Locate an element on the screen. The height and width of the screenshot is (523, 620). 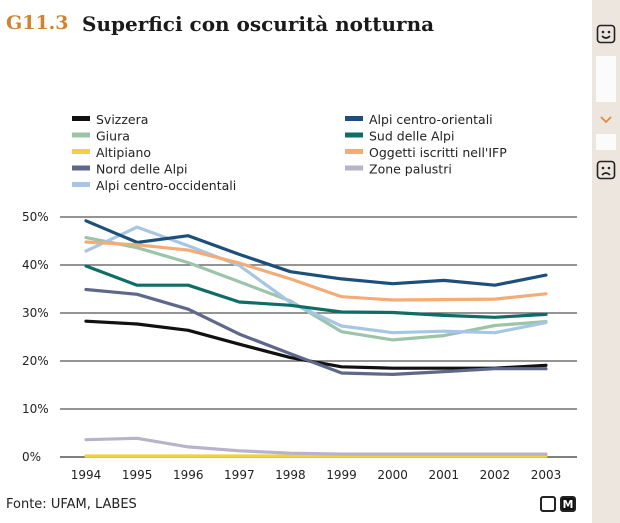
legend-label: Altipiano is located at coordinates (123, 152).